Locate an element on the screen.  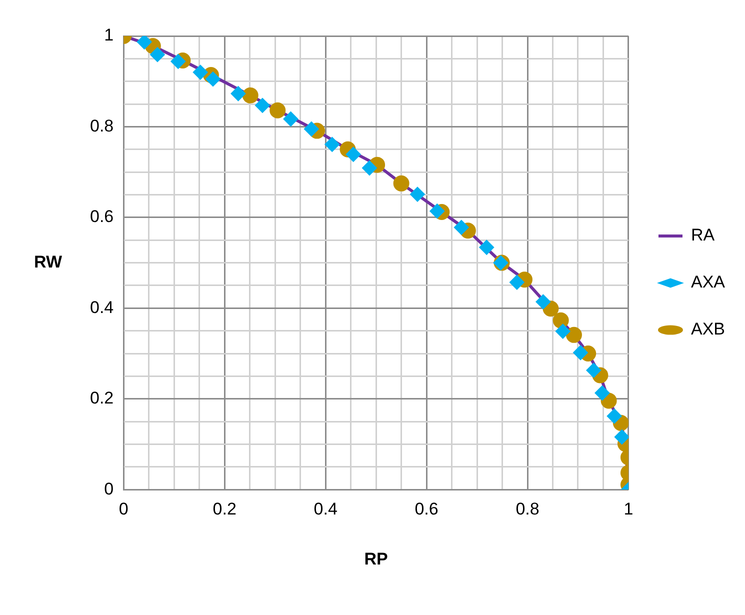
y-tick-label: 0.6 is located at coordinates (102, 216).